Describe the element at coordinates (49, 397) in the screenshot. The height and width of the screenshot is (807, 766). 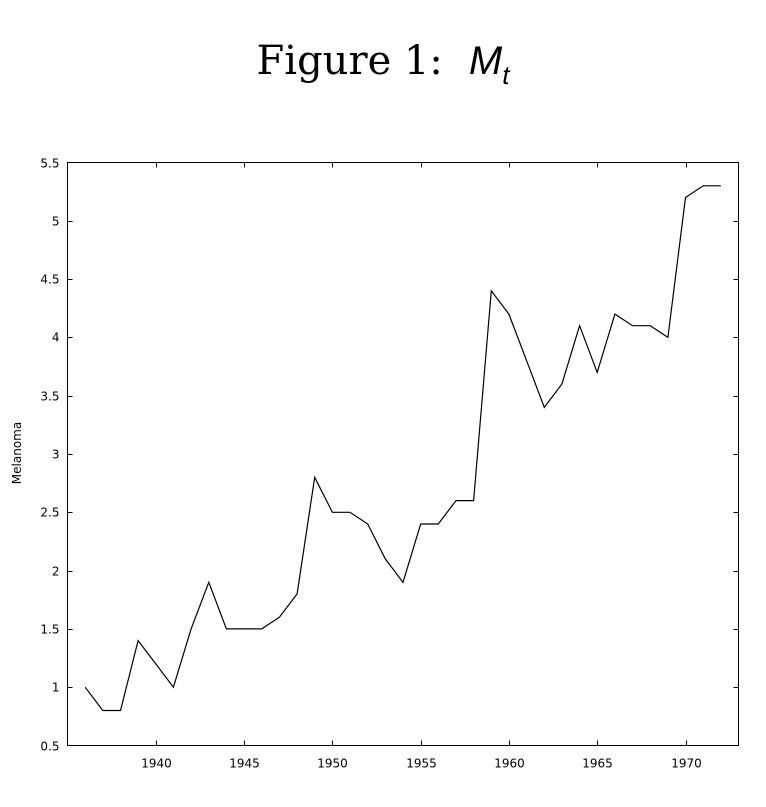
I see `y-tick-label: 3.5` at that location.